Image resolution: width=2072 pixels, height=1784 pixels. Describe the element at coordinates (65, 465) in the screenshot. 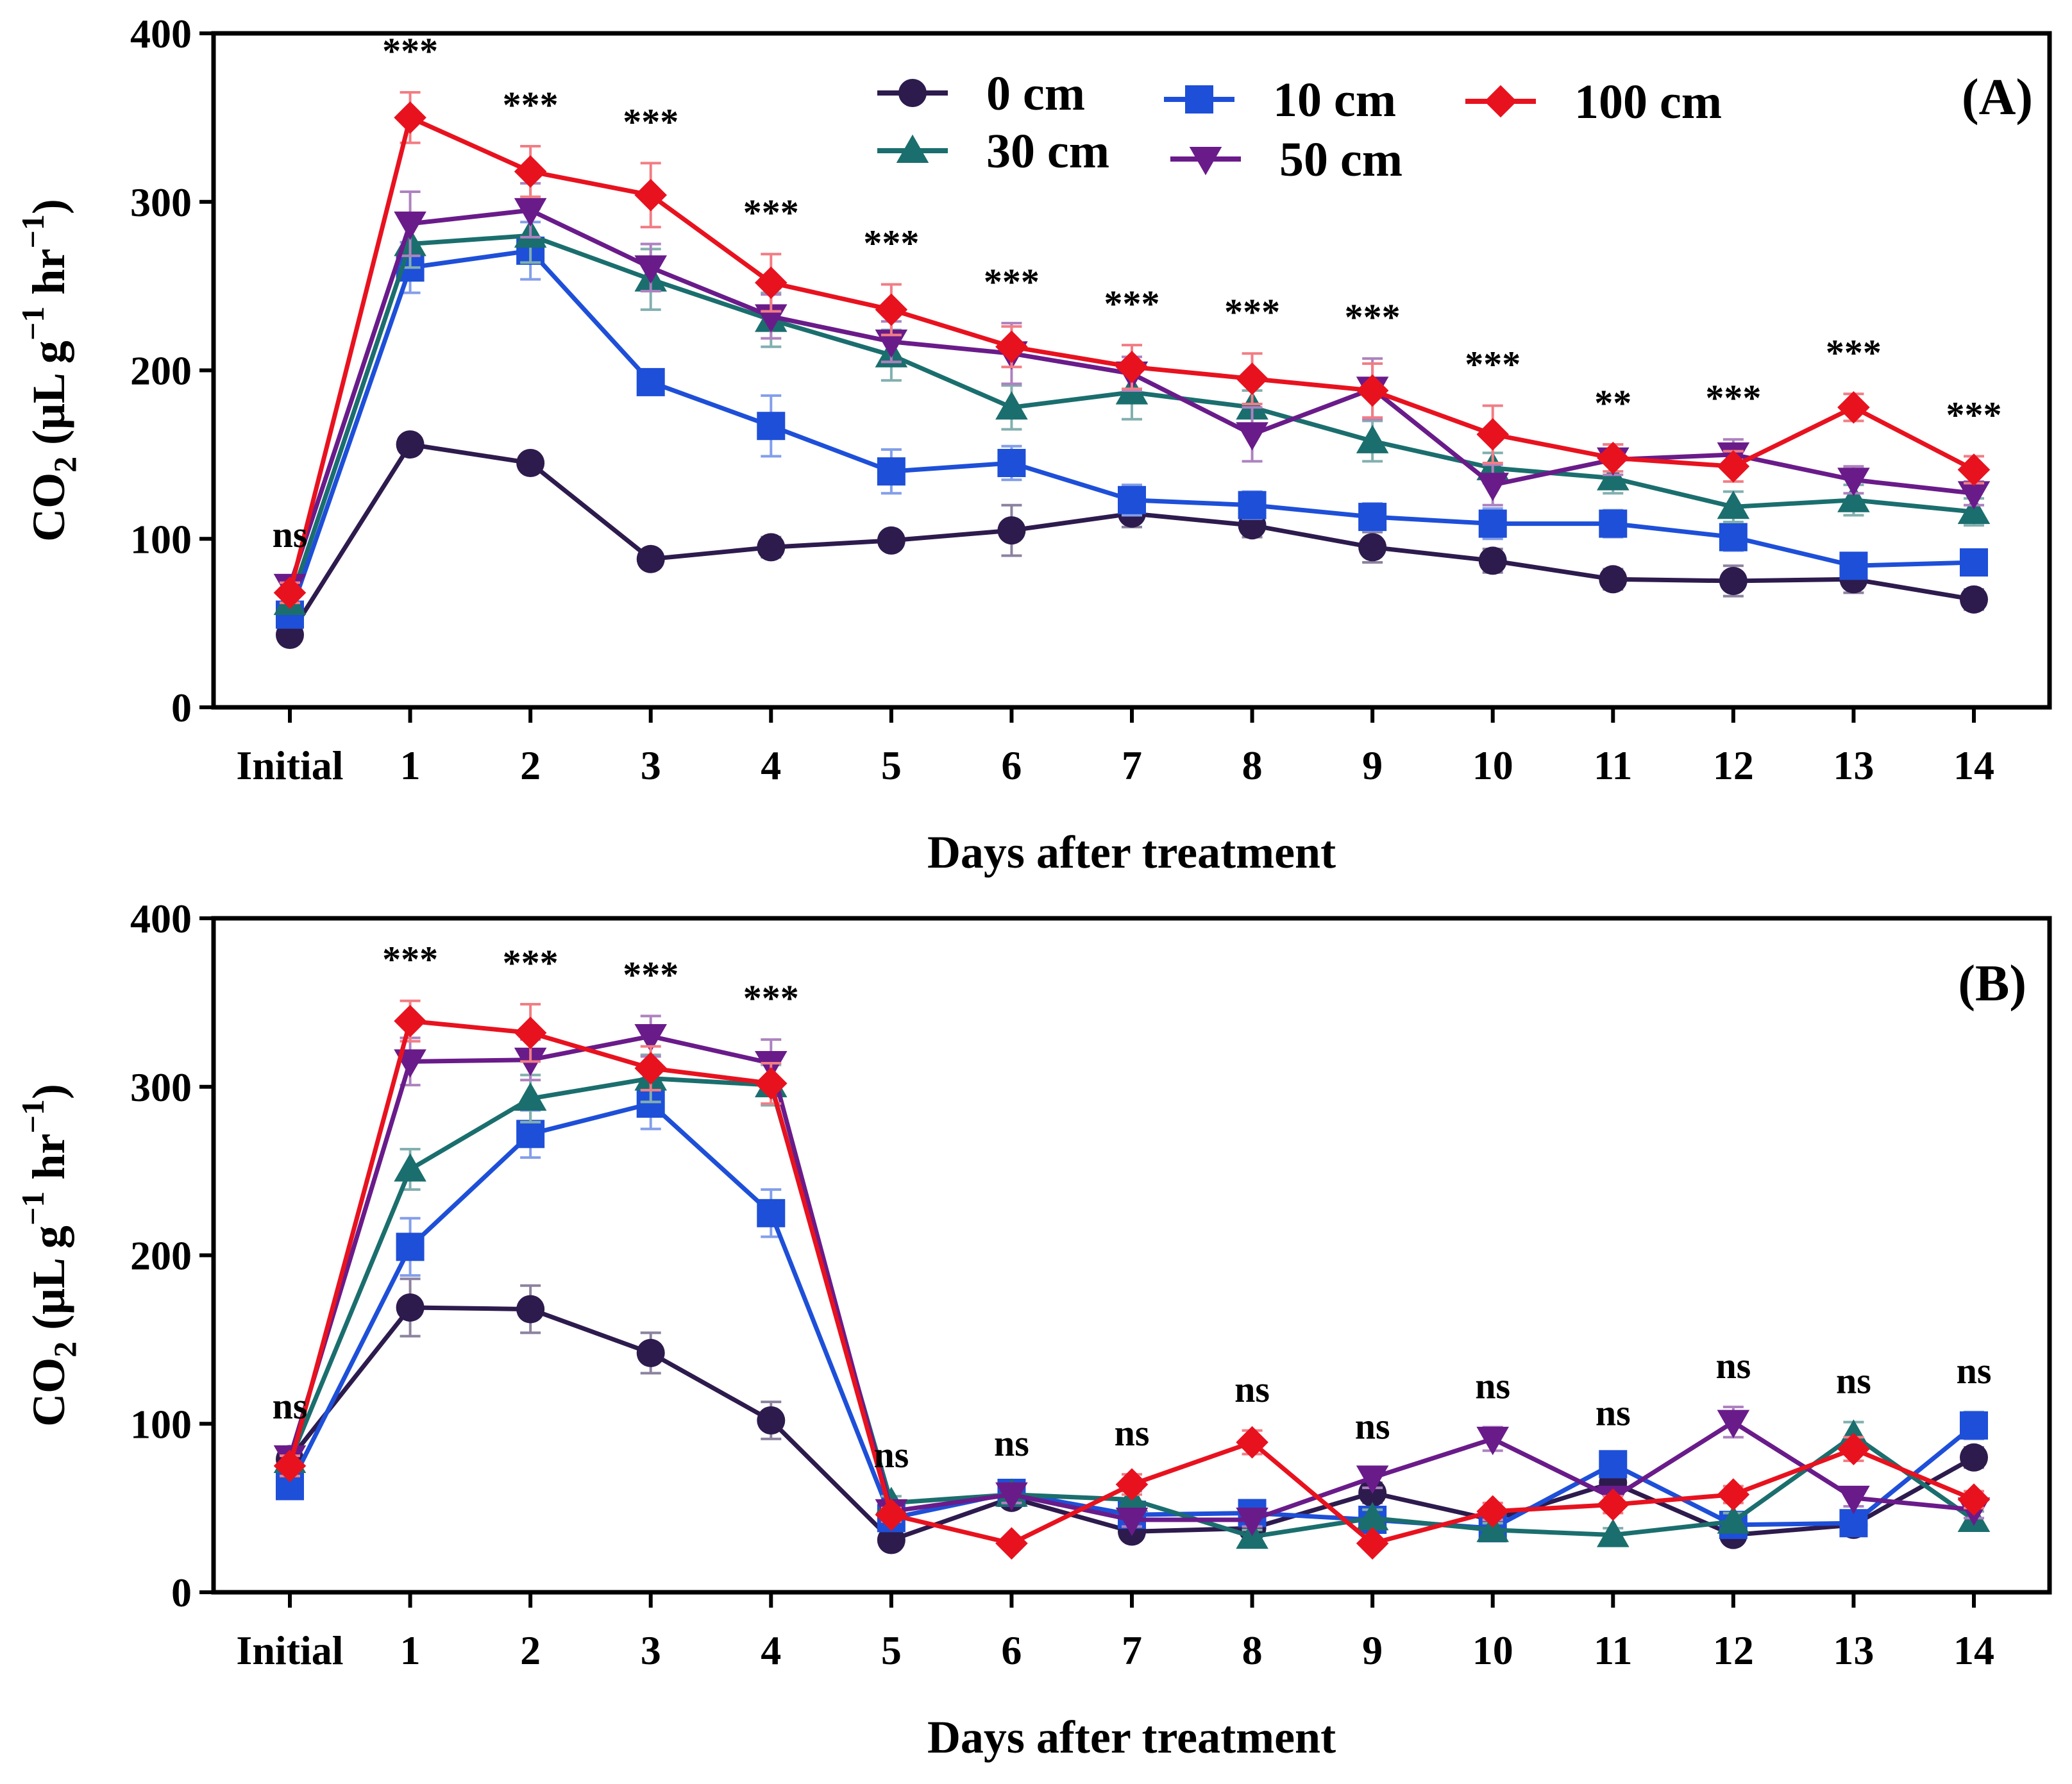

I see `y-label-sub: 2` at that location.